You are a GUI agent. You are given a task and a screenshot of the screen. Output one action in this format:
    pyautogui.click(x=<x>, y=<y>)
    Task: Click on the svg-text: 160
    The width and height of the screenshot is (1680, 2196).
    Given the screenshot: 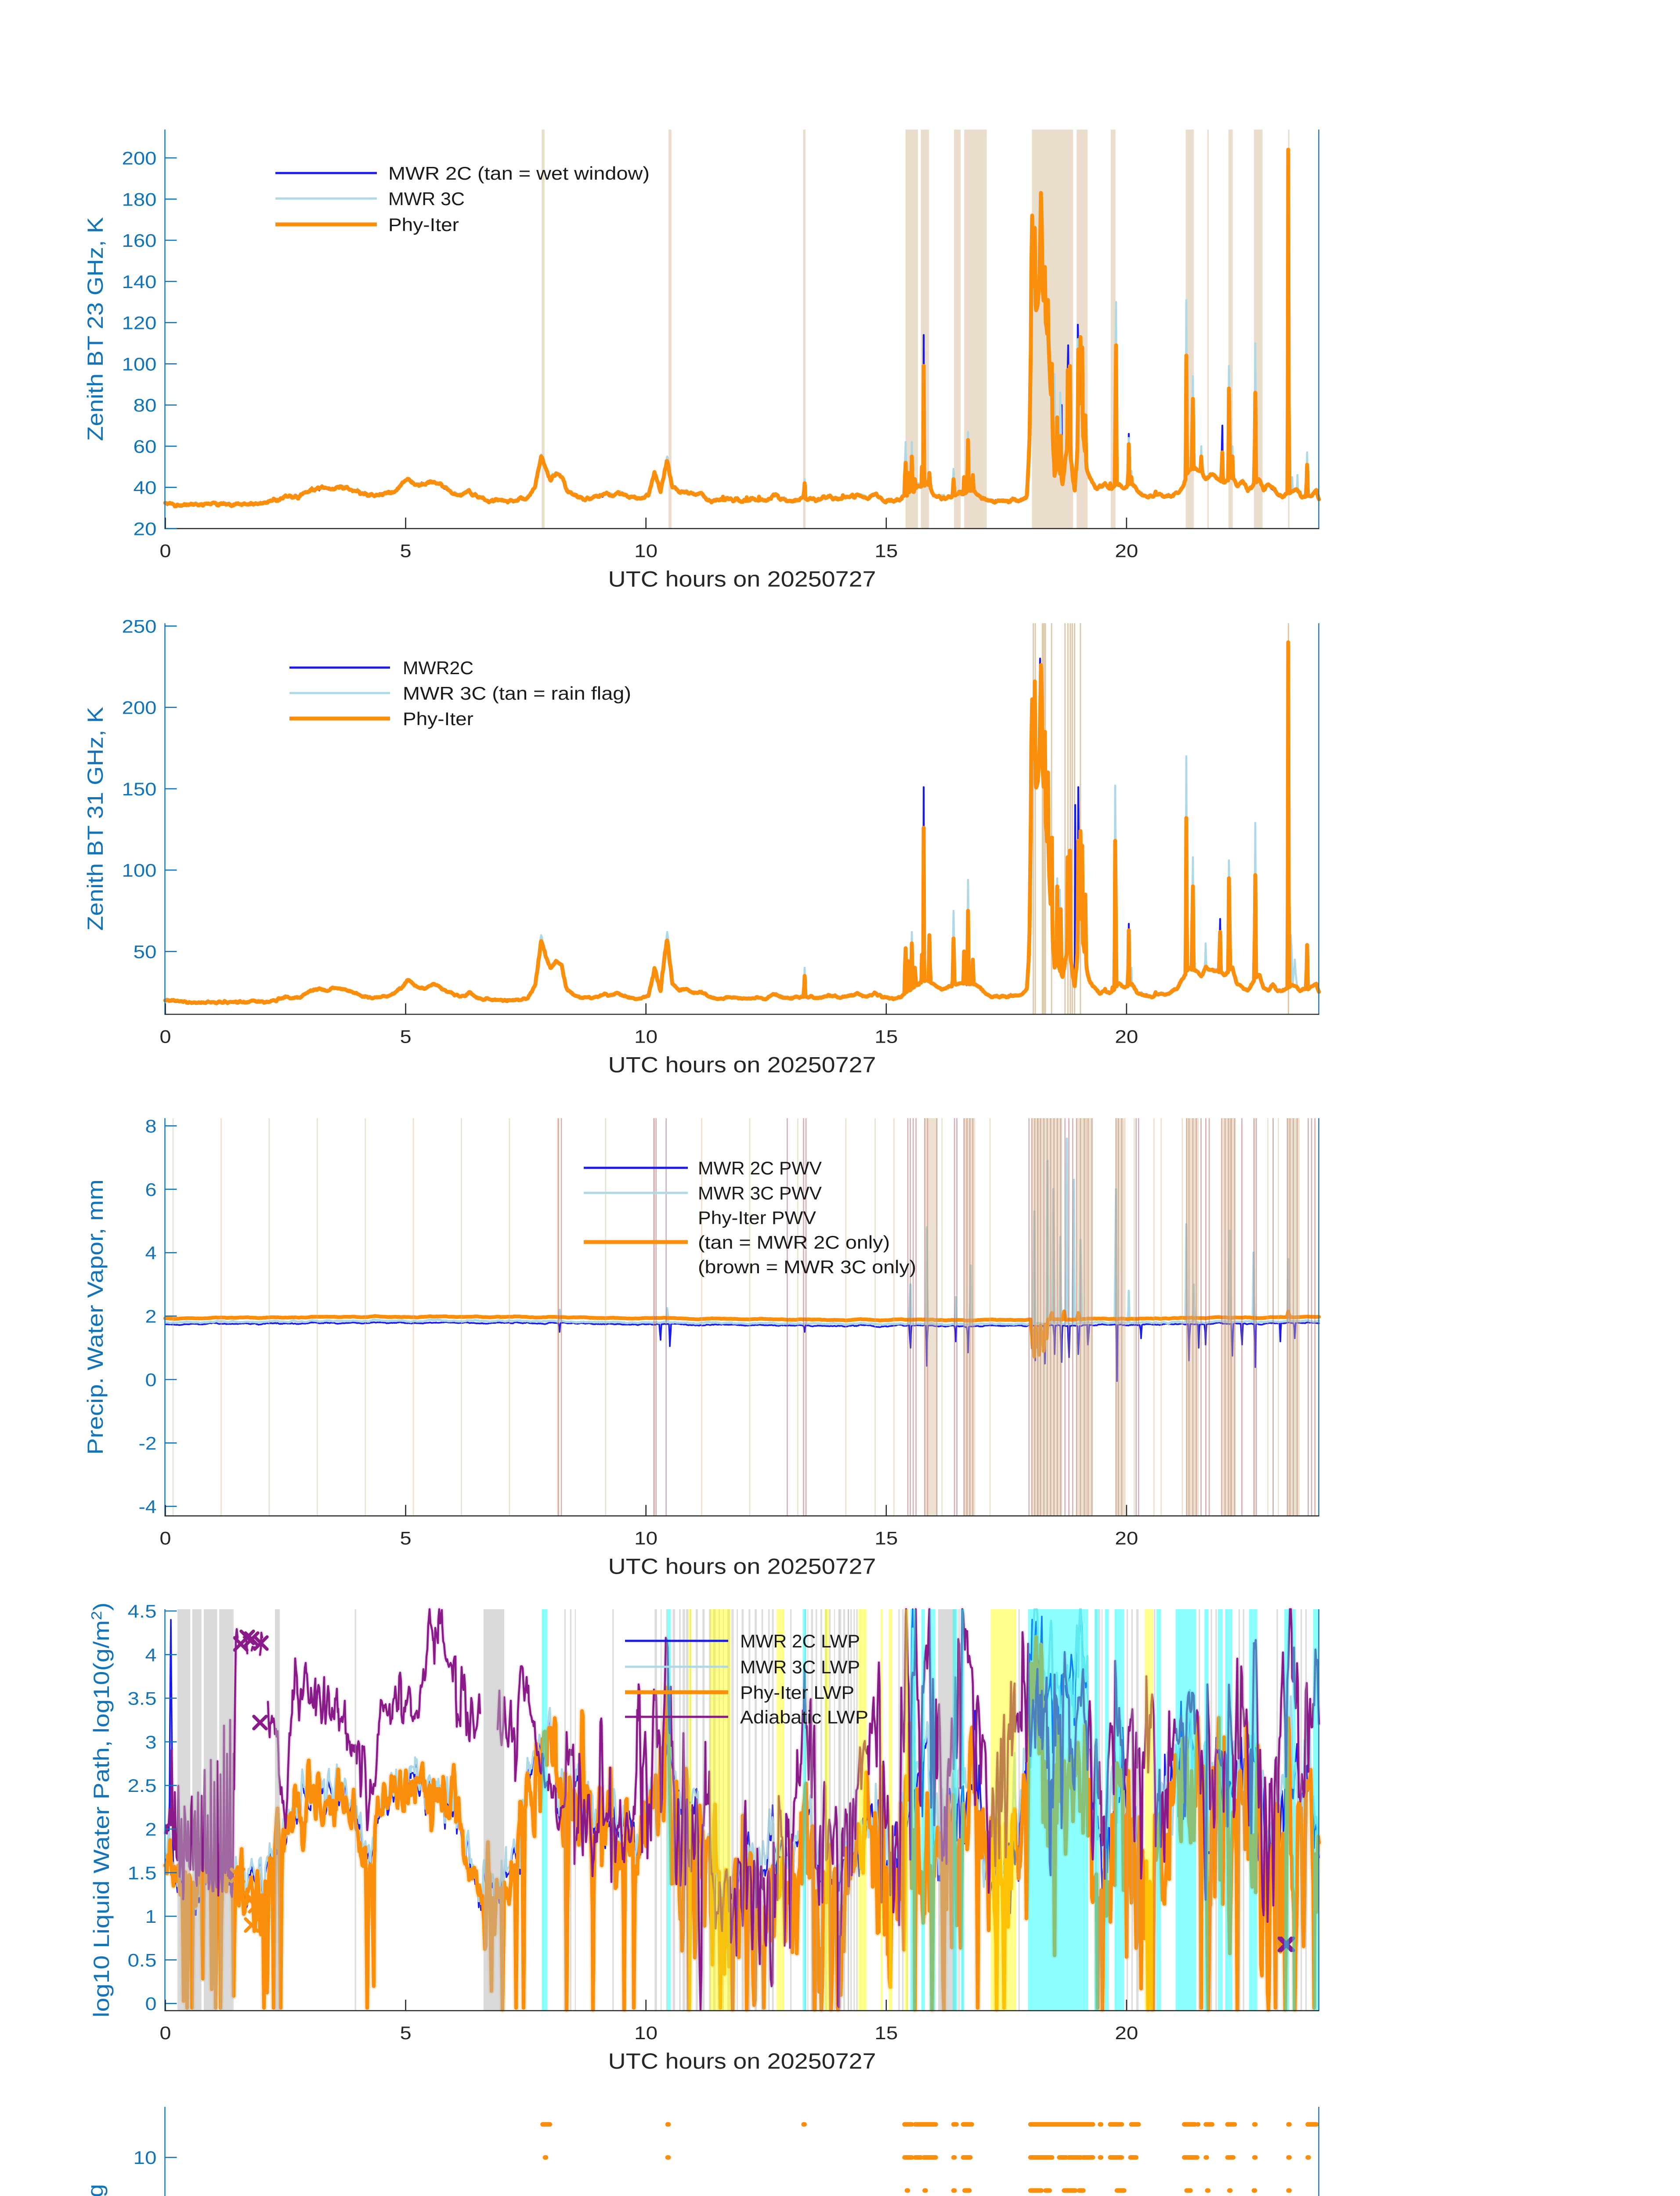 What is the action you would take?
    pyautogui.click(x=139, y=240)
    